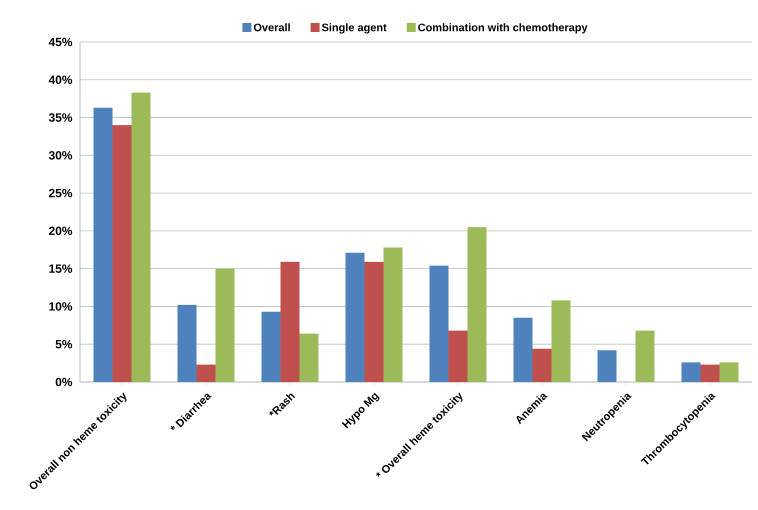 Image resolution: width=758 pixels, height=510 pixels. Describe the element at coordinates (503, 28) in the screenshot. I see `legend-label: Combination with chemotherapy` at that location.